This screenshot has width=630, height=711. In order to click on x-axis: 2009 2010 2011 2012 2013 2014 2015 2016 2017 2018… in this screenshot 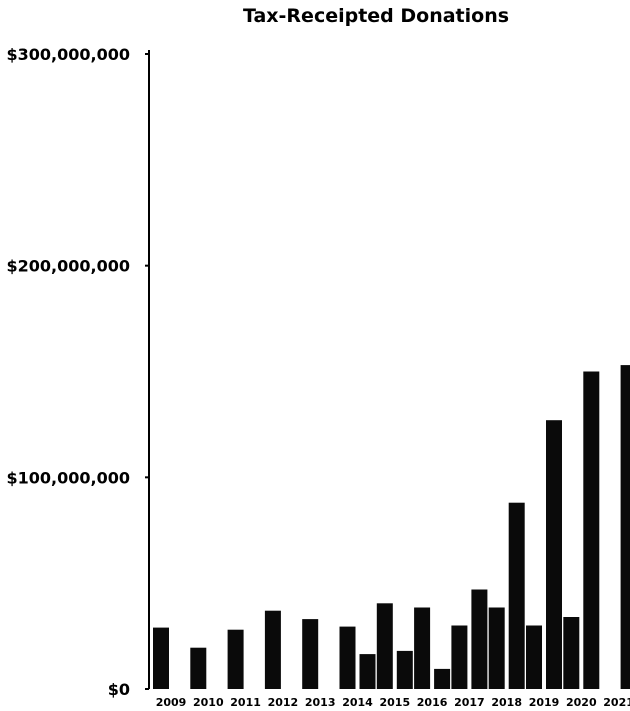, I will do `click(393, 702)`.